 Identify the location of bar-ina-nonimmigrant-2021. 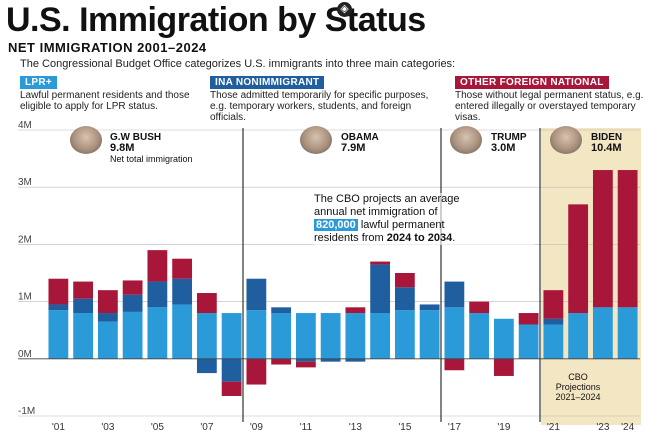
(553, 321).